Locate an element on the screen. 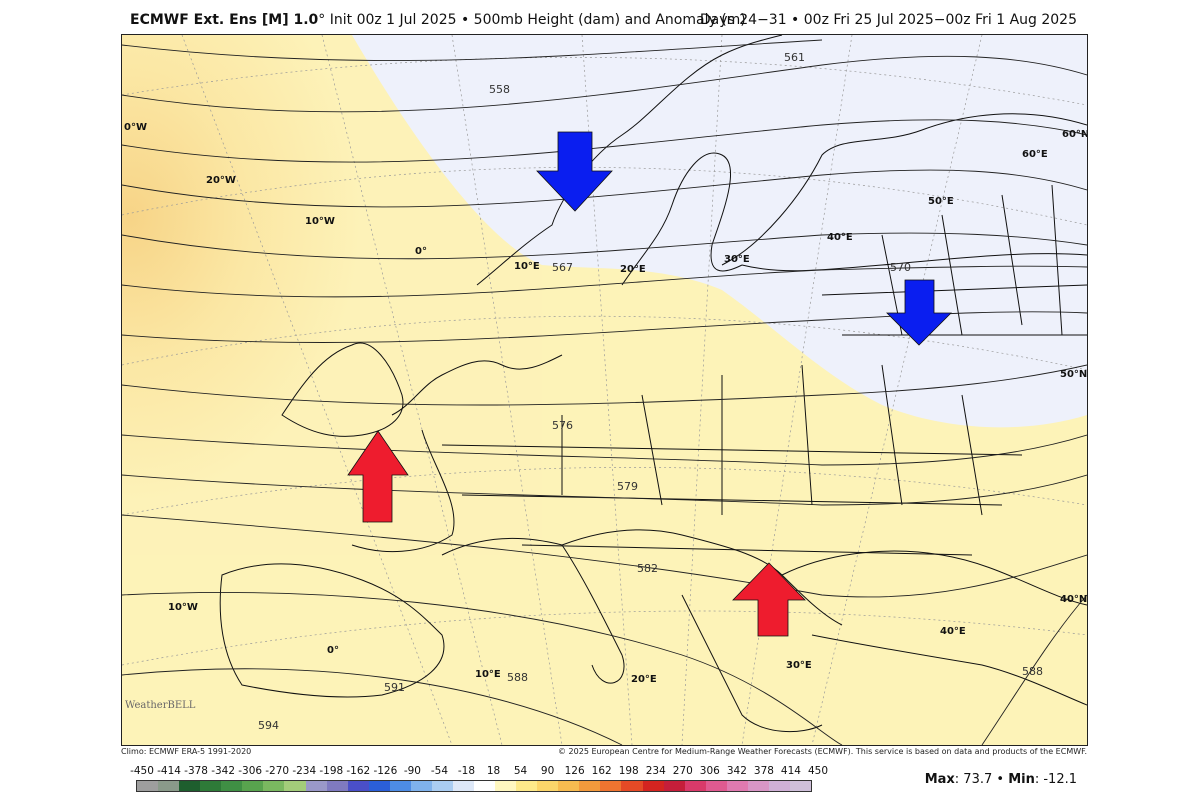 The image size is (1203, 808). colorbar-tick-label: 378 is located at coordinates (763, 771).